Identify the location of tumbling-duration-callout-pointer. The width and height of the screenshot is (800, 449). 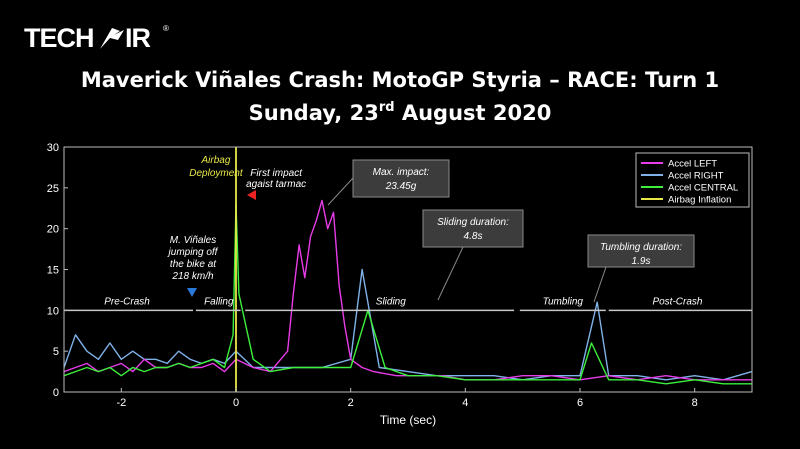
(600, 284).